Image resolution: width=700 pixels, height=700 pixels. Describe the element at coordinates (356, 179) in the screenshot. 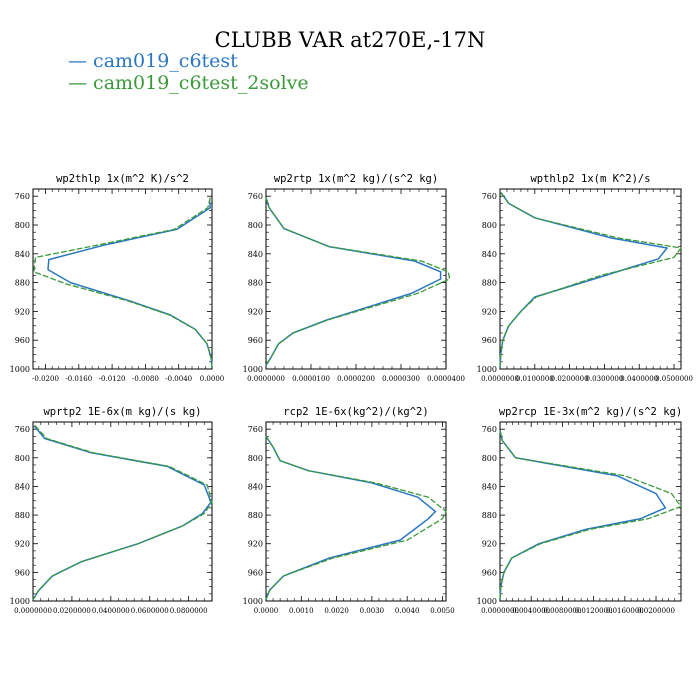

I see `panel-title: wp2rtp 1x(m^2 kg)/(s^2 kg)` at that location.